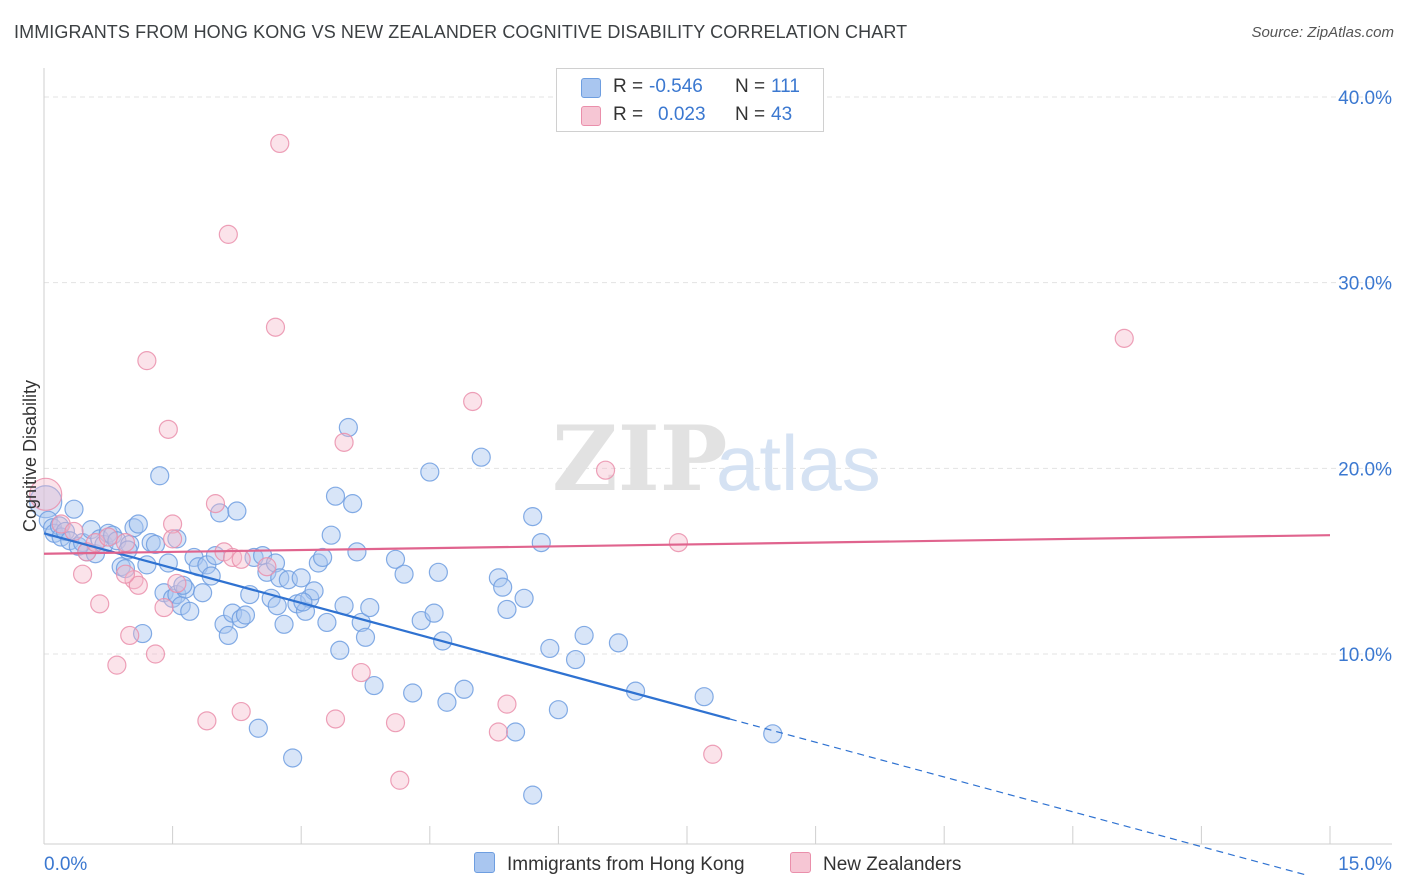  What do you see at coordinates (626, 864) in the screenshot?
I see `legend-label-hong-kong: Immigrants from Hong Kong` at bounding box center [626, 864].